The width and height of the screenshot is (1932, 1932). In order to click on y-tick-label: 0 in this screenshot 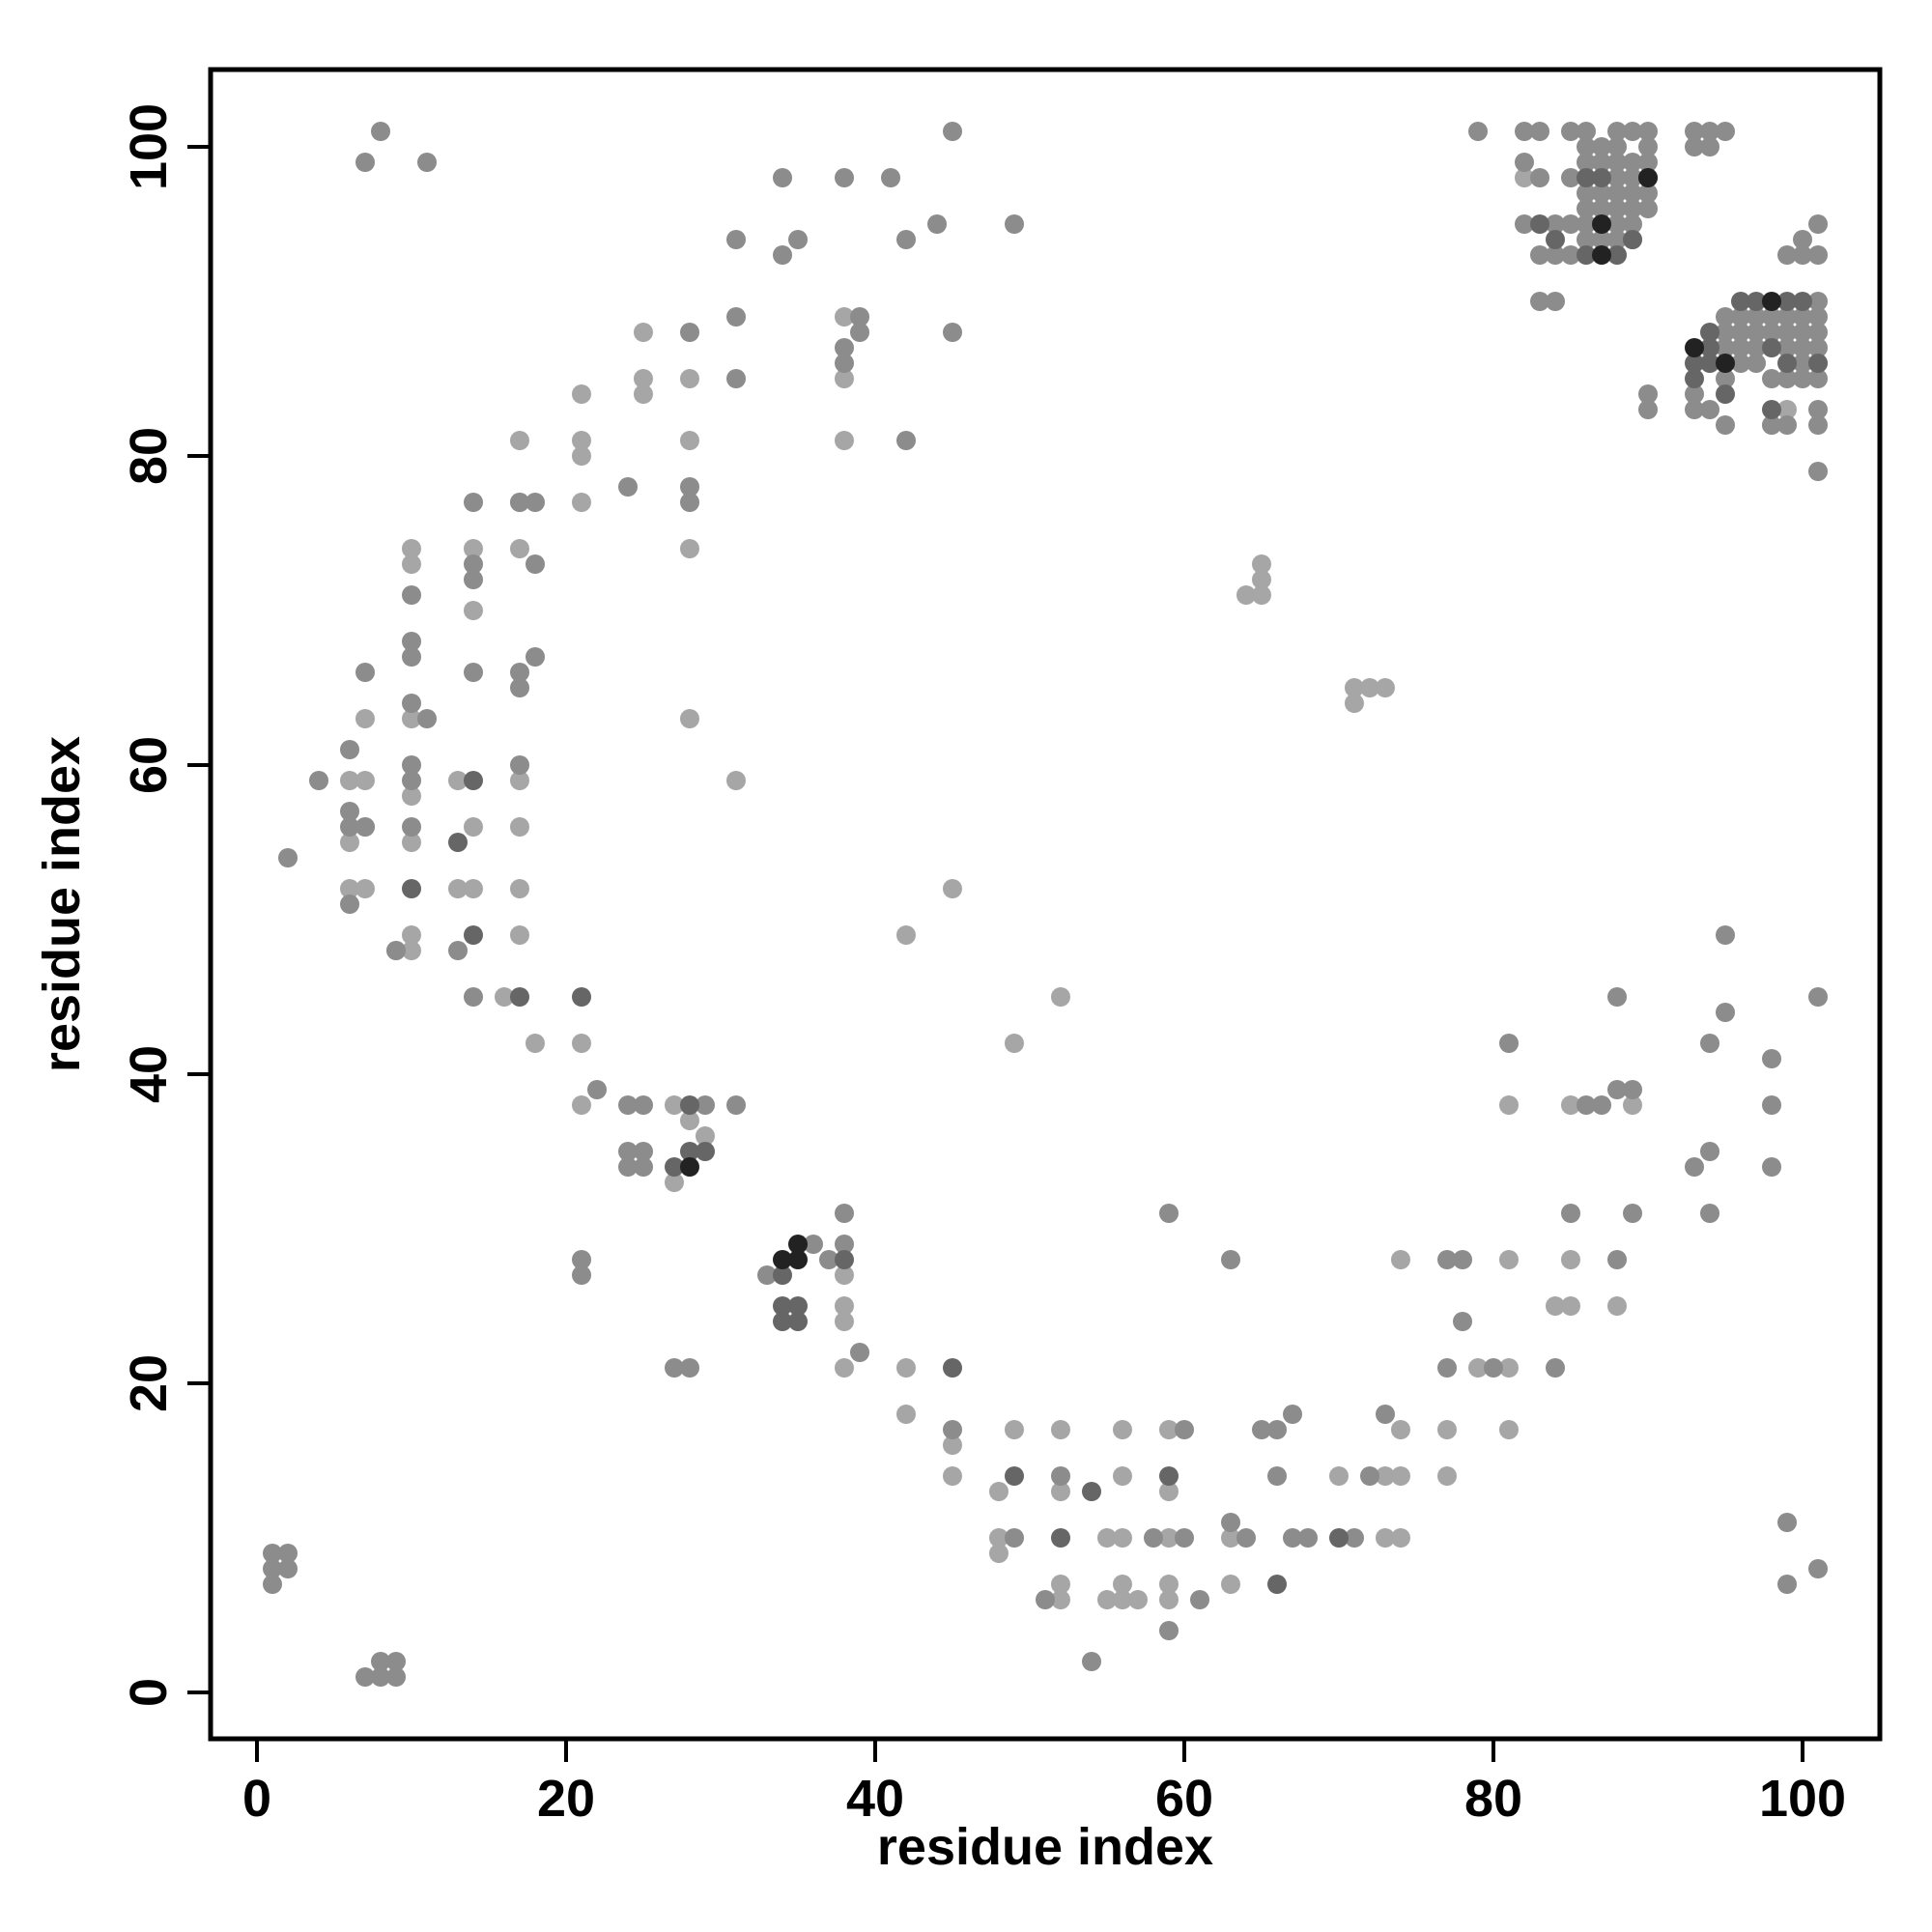, I will do `click(149, 1692)`.